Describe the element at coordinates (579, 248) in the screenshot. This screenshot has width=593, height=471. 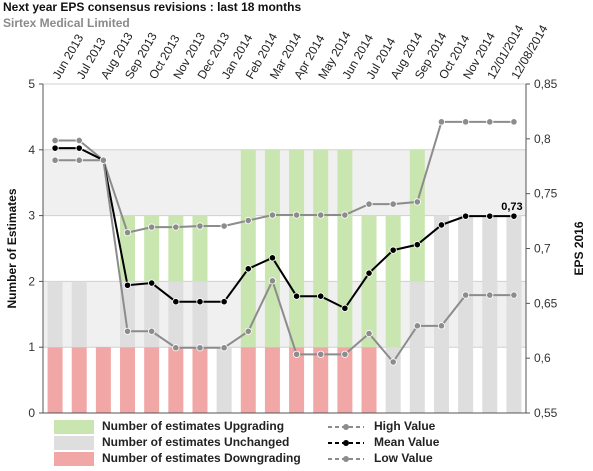
I see `right-axis-label: EPS 2016` at that location.